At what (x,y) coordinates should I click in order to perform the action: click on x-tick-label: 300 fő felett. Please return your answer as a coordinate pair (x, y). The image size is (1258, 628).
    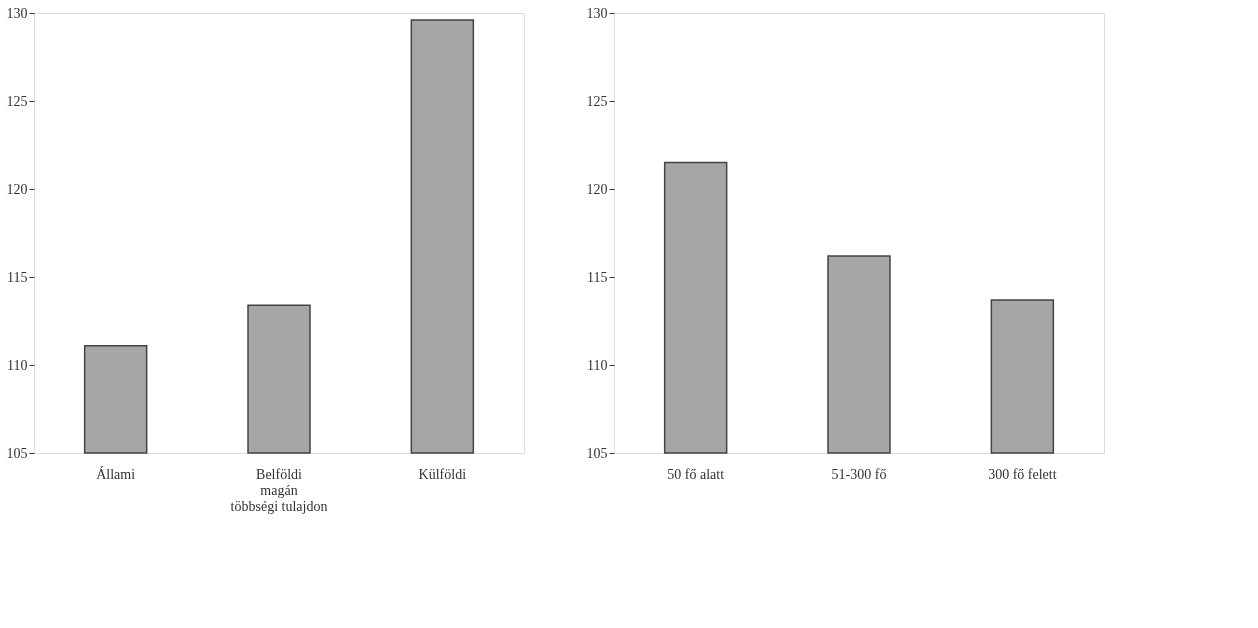
    Looking at the image, I should click on (1022, 474).